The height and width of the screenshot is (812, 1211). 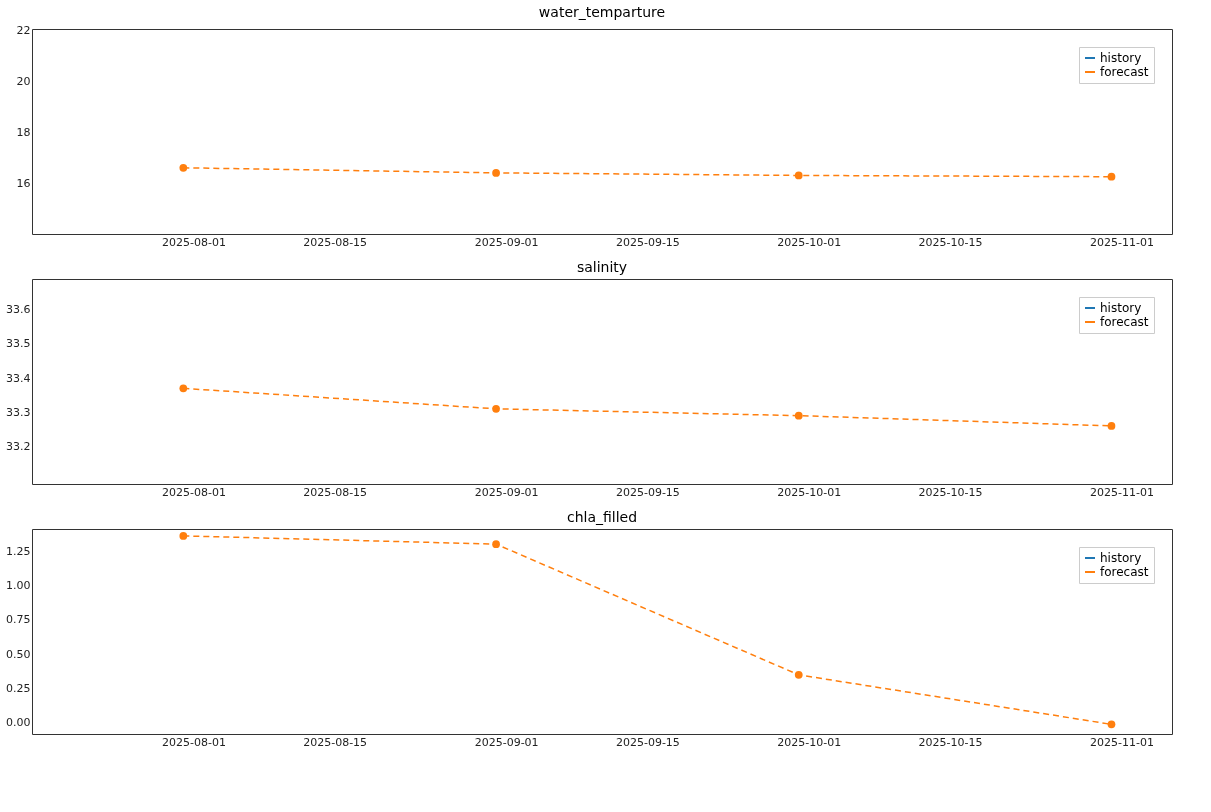 I want to click on y-tick-label: 20, so click(x=23, y=81).